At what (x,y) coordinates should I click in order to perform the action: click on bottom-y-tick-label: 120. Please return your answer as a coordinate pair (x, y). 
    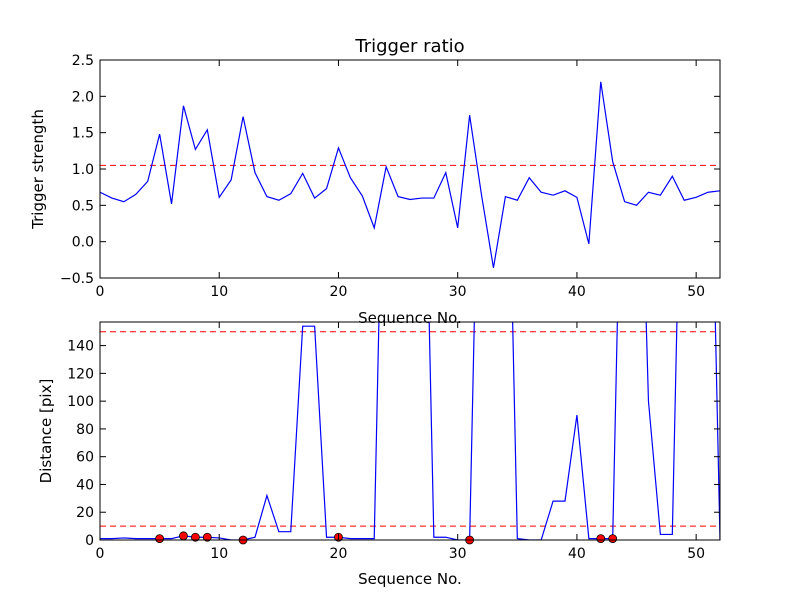
    Looking at the image, I should click on (80, 374).